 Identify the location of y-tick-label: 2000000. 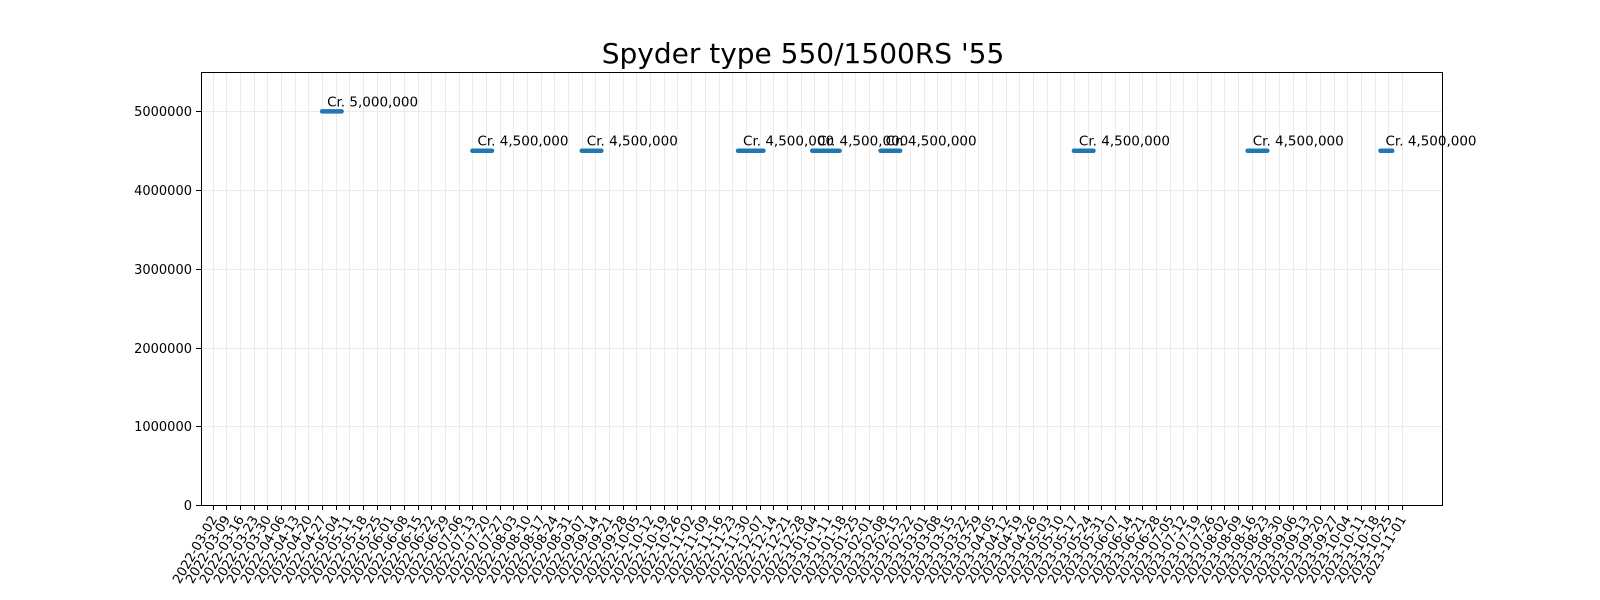
(163, 349).